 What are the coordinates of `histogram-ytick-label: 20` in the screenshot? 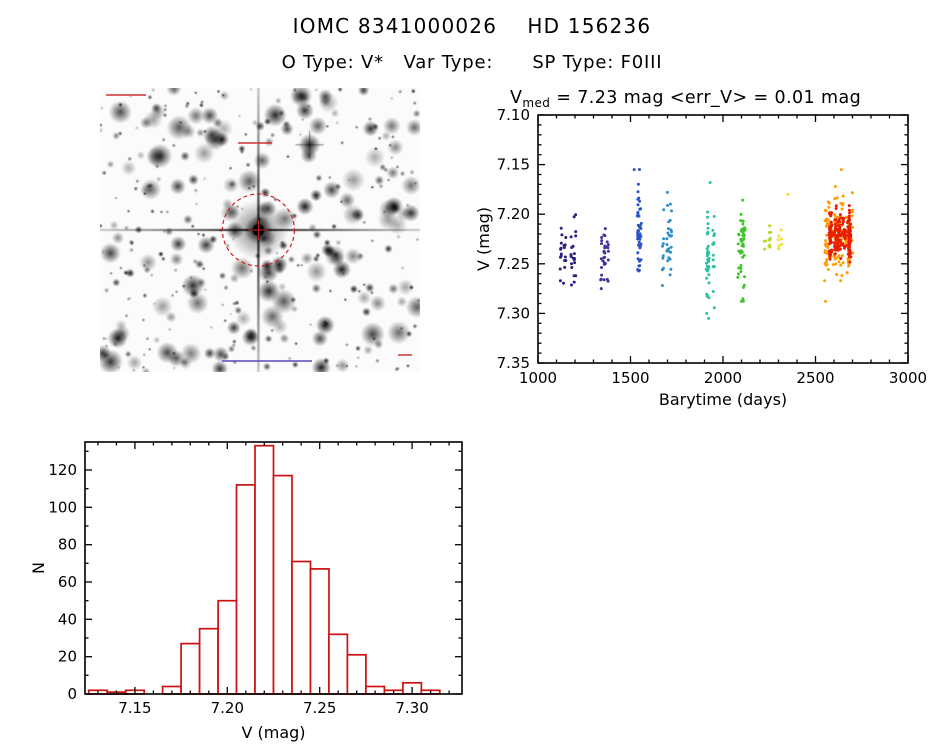 It's located at (67, 657).